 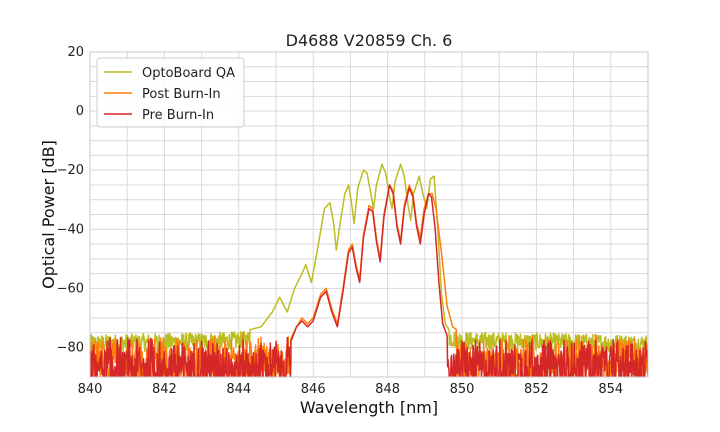 What do you see at coordinates (536, 389) in the screenshot?
I see `x-tick-label: 852` at bounding box center [536, 389].